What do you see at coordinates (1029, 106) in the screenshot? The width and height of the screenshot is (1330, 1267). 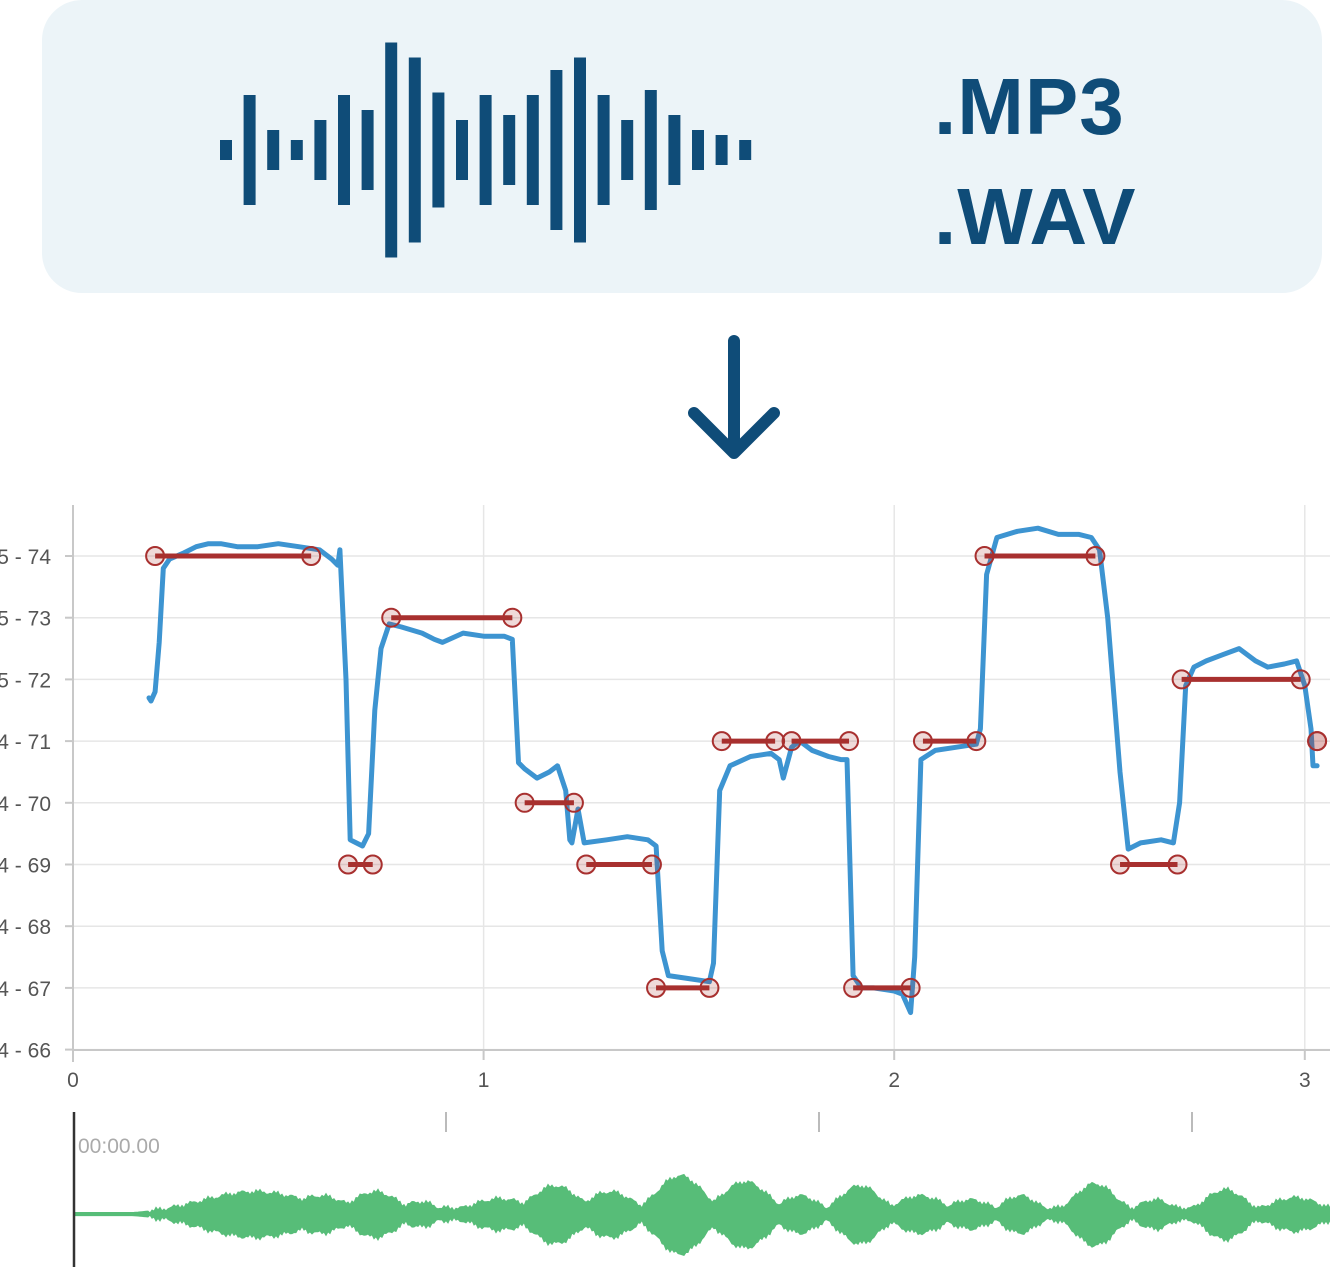 I see `format-mp3-label: .MP3` at bounding box center [1029, 106].